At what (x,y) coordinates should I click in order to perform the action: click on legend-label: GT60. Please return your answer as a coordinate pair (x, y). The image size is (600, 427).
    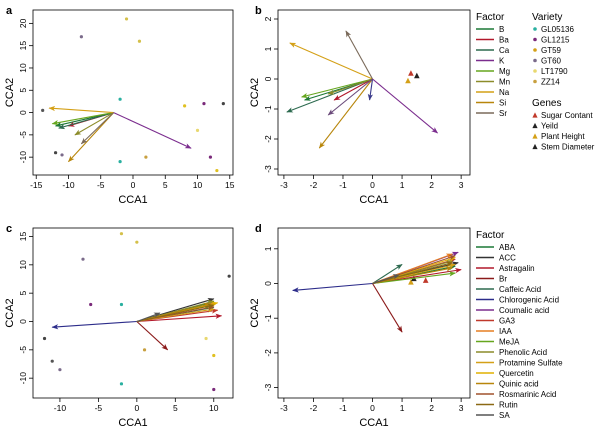
    Looking at the image, I should click on (551, 61).